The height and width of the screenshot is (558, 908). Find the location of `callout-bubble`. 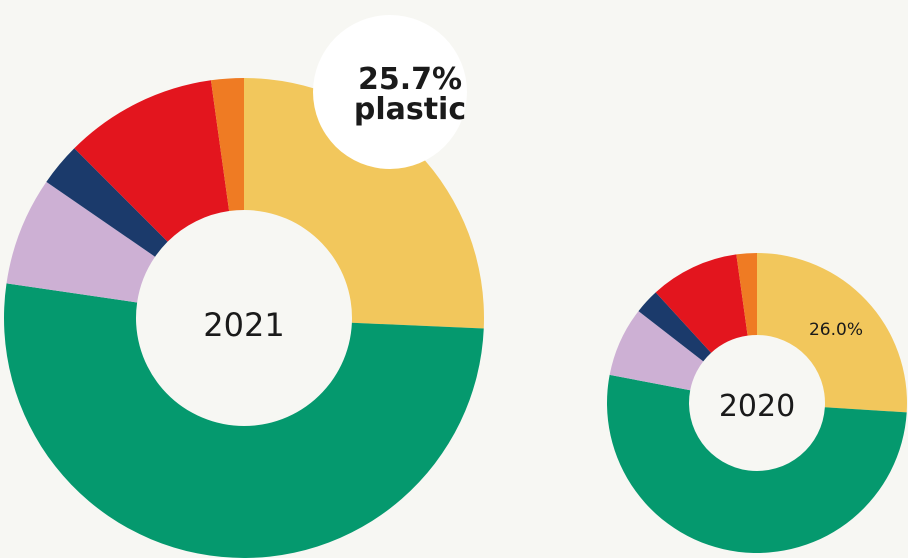

callout-bubble is located at coordinates (390, 92).